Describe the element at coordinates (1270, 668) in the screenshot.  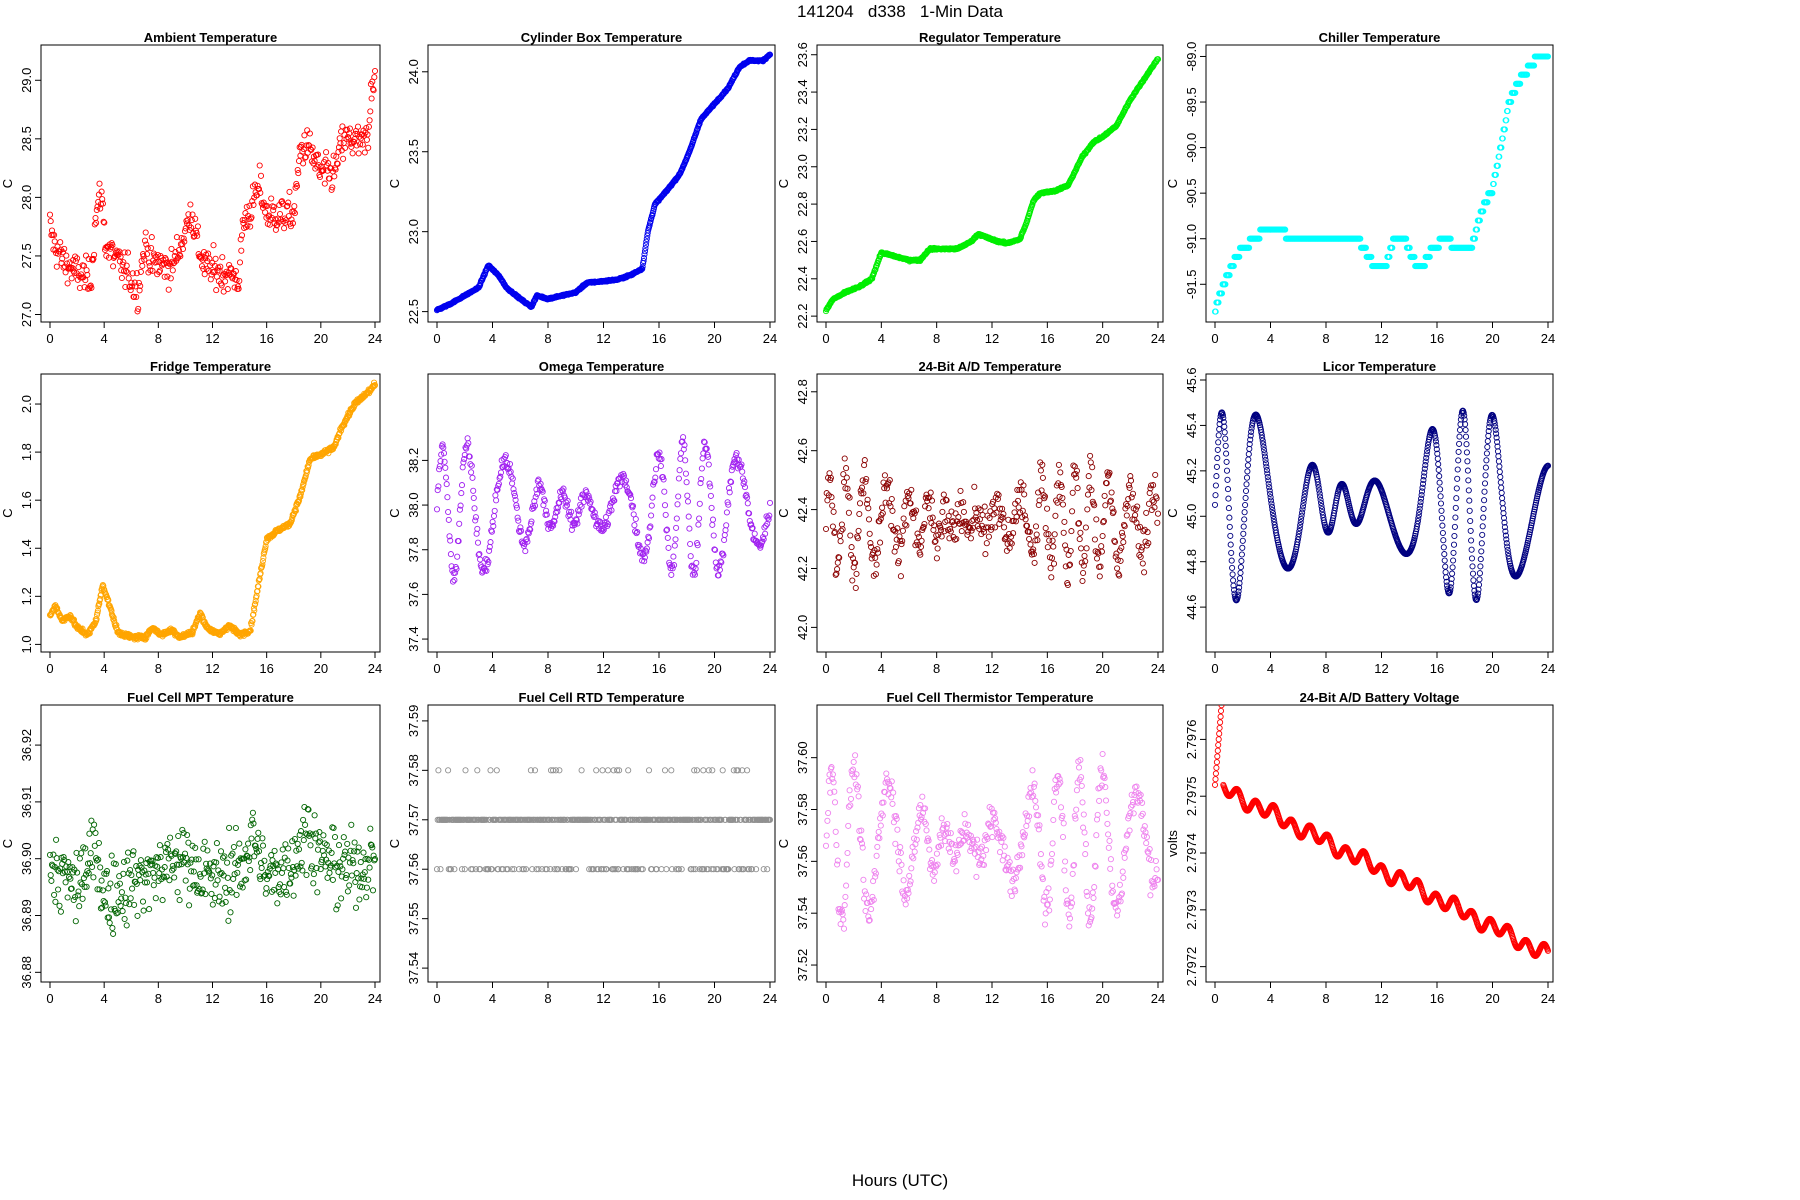
I see `x-tick-label: 4` at that location.